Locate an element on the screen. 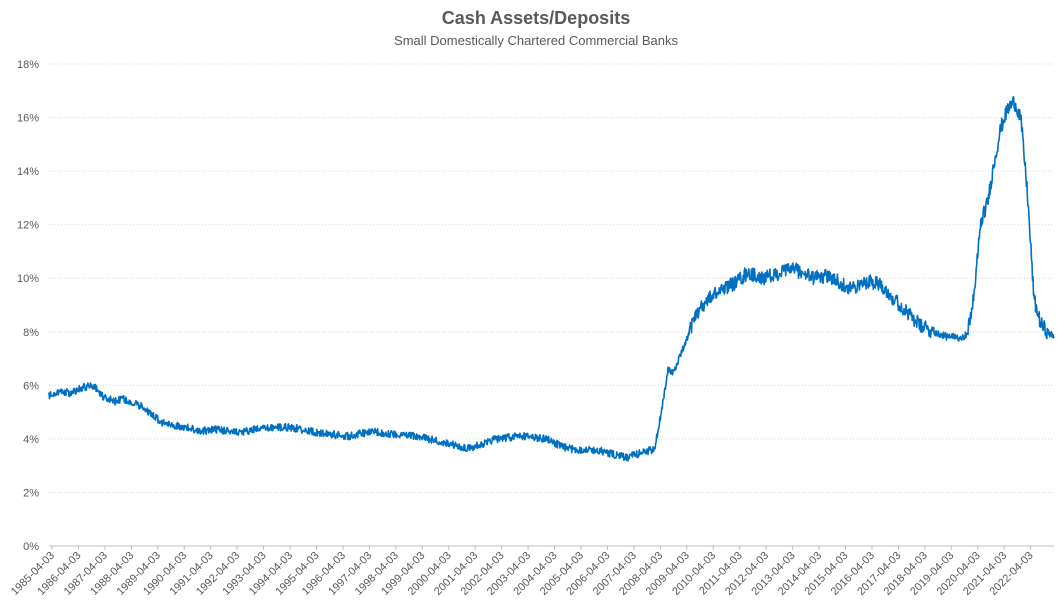  y-tick-label: 2% is located at coordinates (31, 493).